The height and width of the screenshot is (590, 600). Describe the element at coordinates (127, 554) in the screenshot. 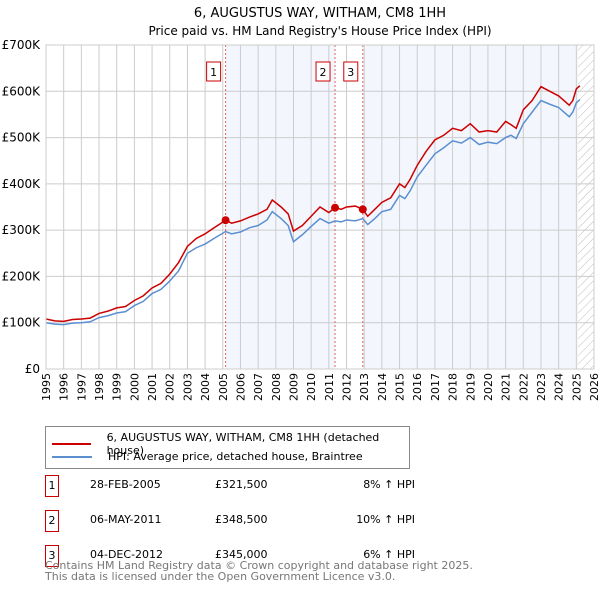

I see `sale-date: 04-DEC-2012` at that location.